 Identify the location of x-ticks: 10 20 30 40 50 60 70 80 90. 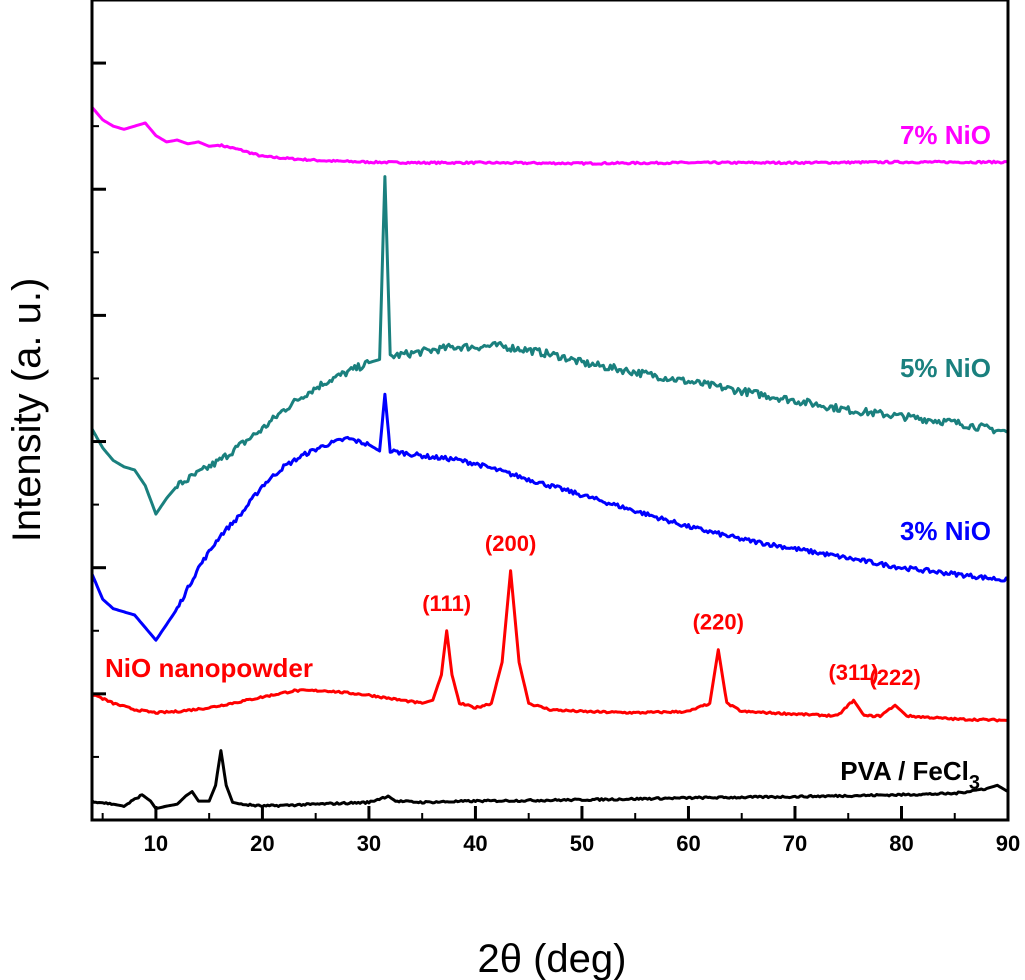
(560, 831).